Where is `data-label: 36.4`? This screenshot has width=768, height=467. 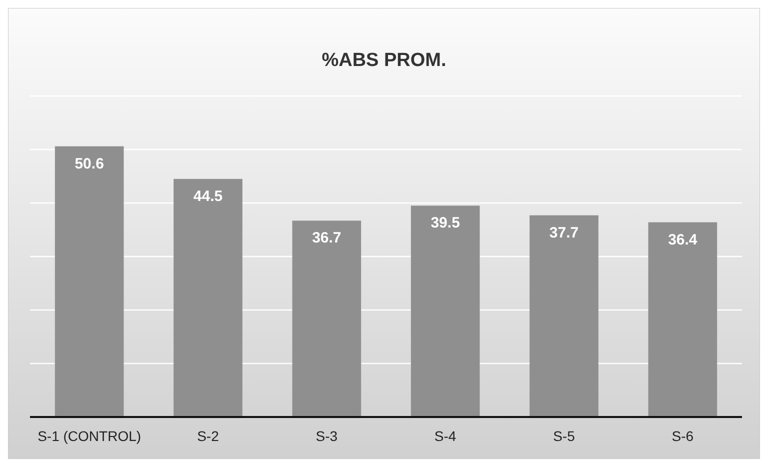
data-label: 36.4 is located at coordinates (683, 239).